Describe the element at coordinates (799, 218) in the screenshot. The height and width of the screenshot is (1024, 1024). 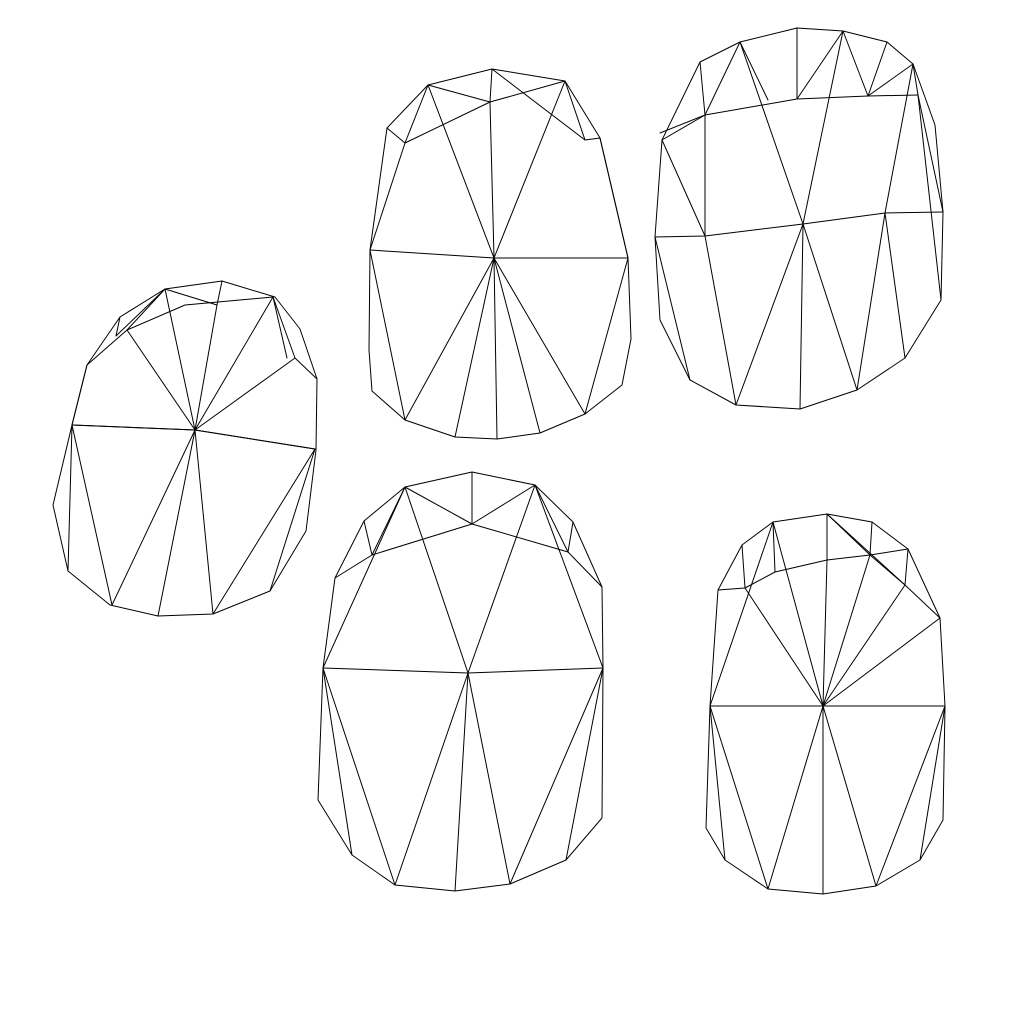
I see `mesh-top-right` at that location.